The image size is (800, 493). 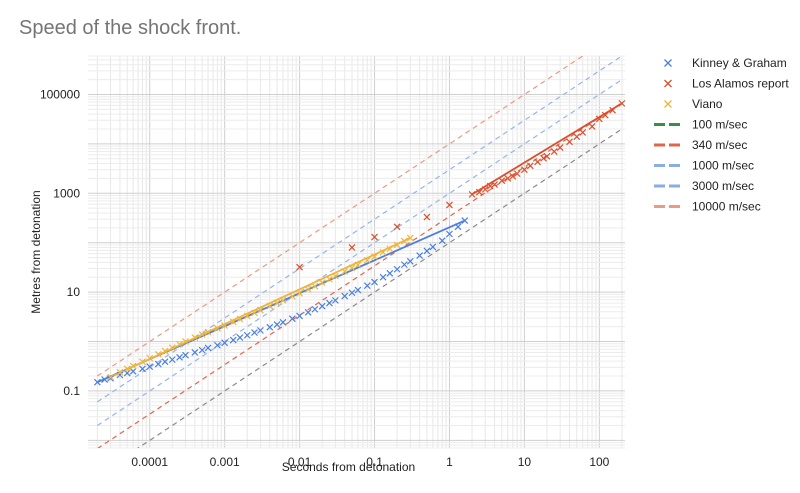 I want to click on y-tick-label: 0.1, so click(x=71, y=391).